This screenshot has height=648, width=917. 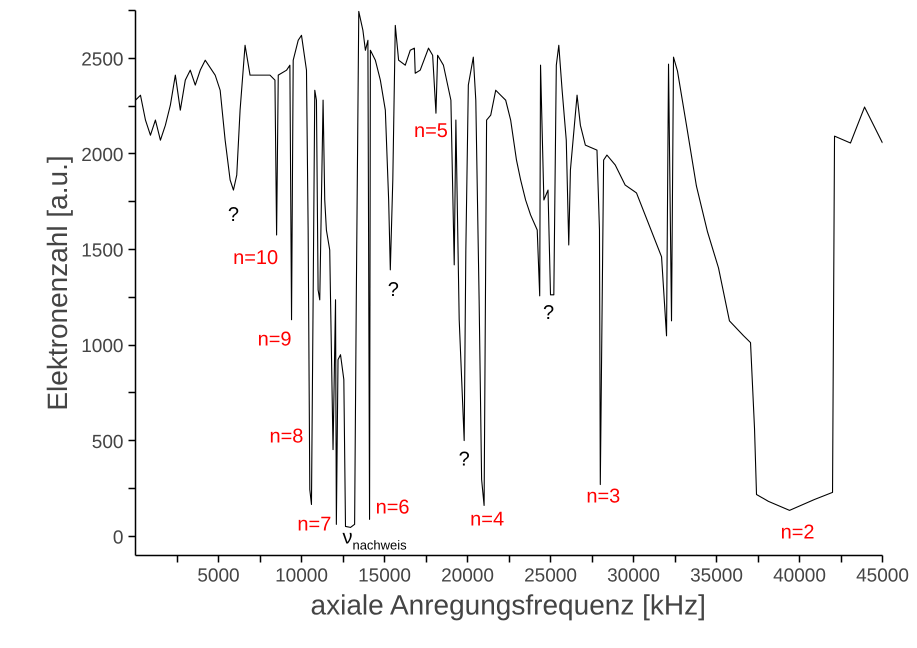 What do you see at coordinates (797, 532) in the screenshot?
I see `annotation: n=2` at bounding box center [797, 532].